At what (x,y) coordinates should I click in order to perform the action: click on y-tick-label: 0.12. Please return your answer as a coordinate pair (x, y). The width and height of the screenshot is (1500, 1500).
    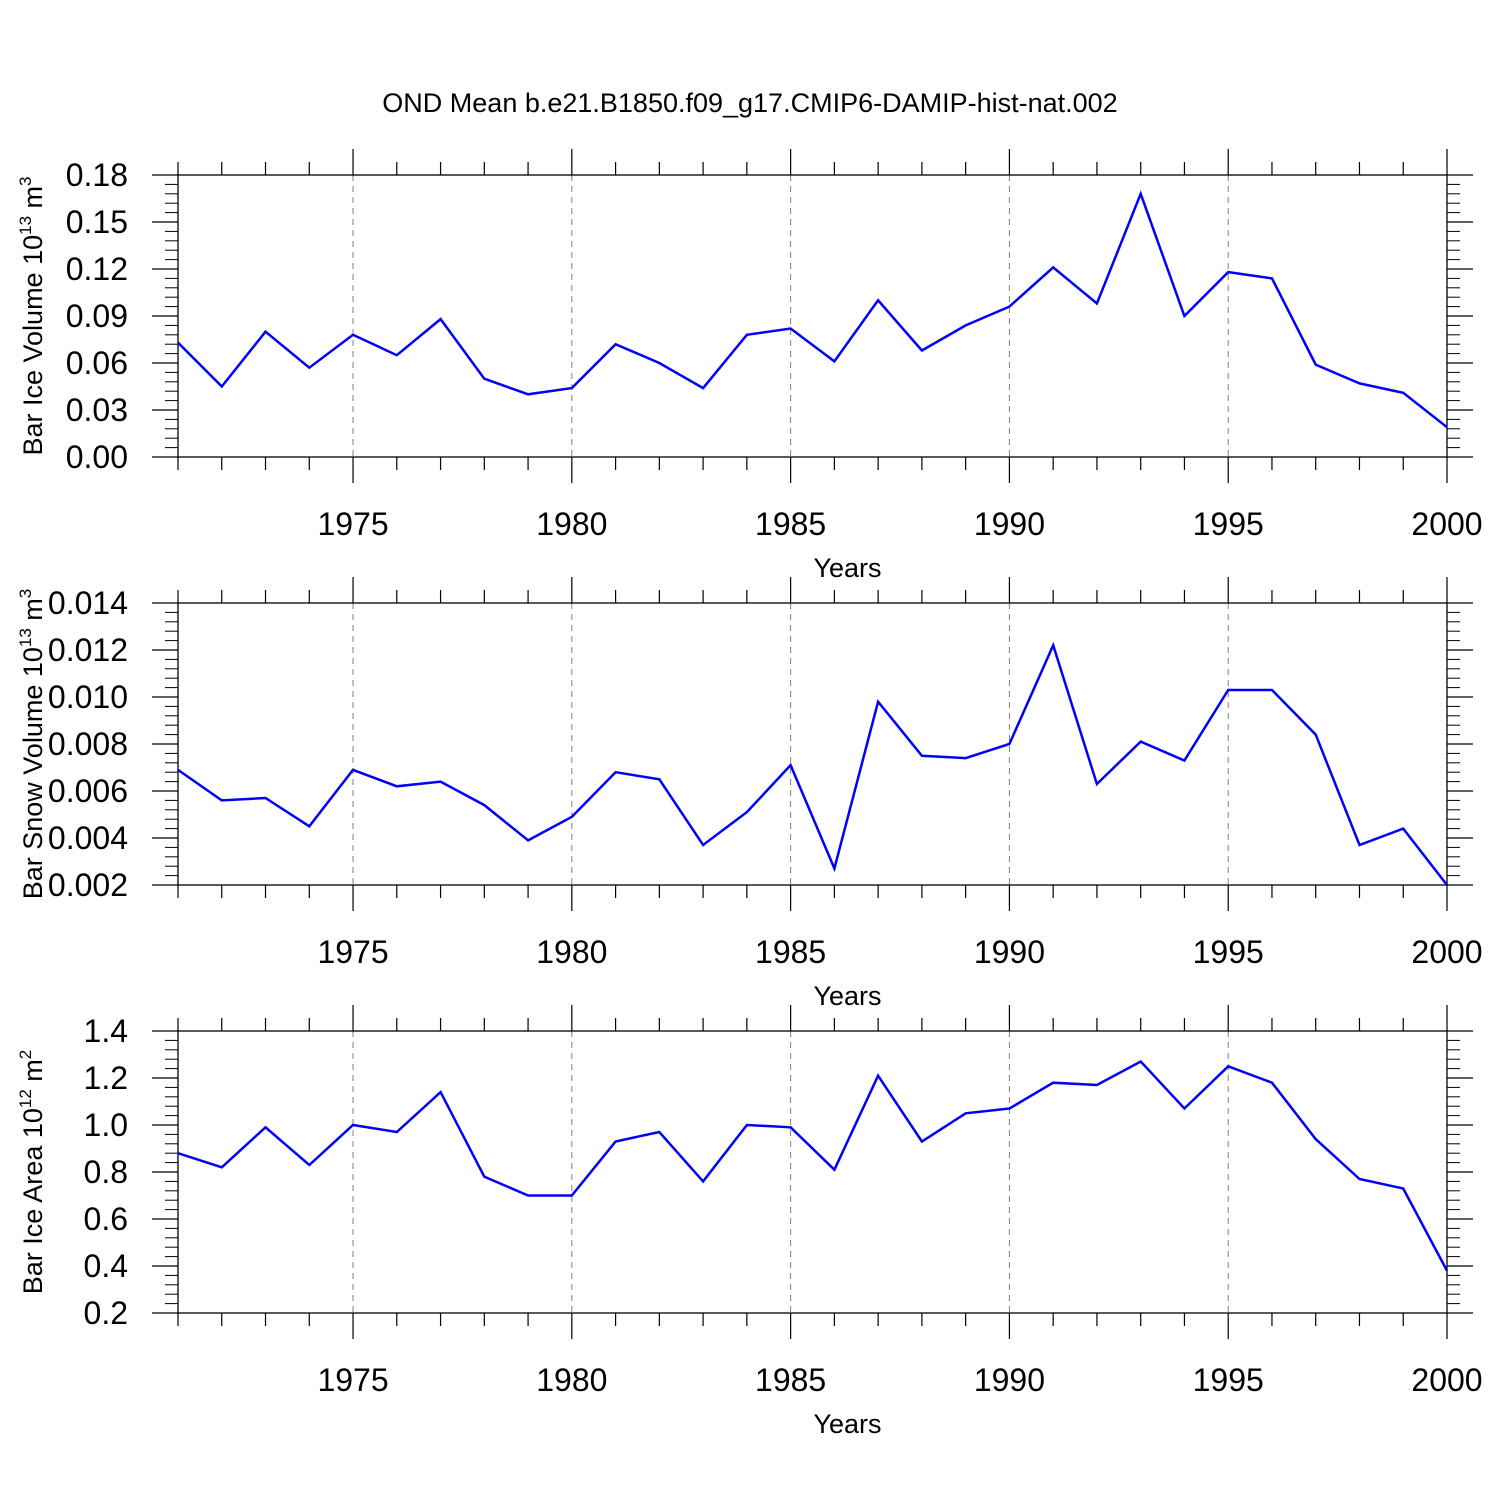
    Looking at the image, I should click on (97, 269).